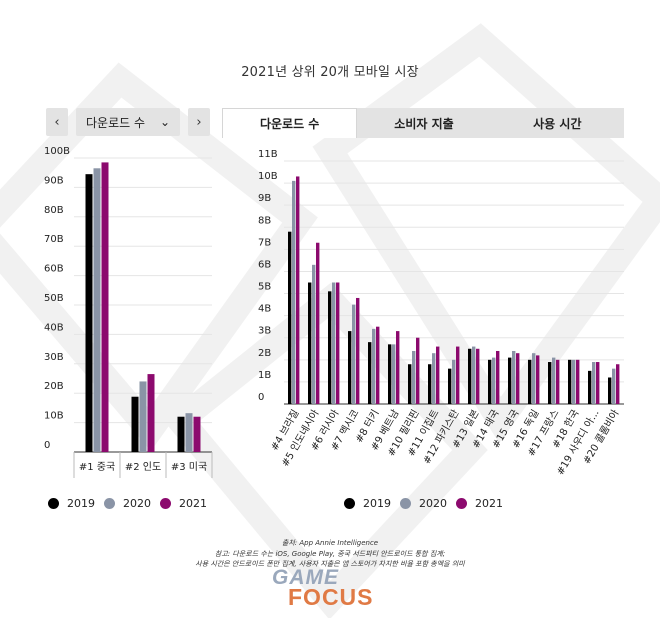  What do you see at coordinates (97, 467) in the screenshot?
I see `x-tick-label: #1 중국` at bounding box center [97, 467].